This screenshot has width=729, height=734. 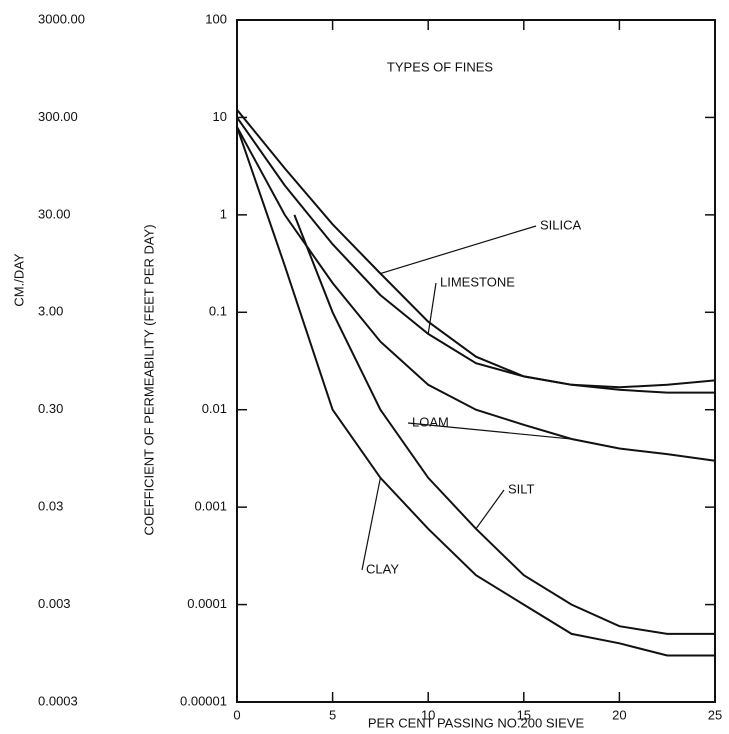 What do you see at coordinates (218, 311) in the screenshot?
I see `y-tick-label: 0.1` at bounding box center [218, 311].